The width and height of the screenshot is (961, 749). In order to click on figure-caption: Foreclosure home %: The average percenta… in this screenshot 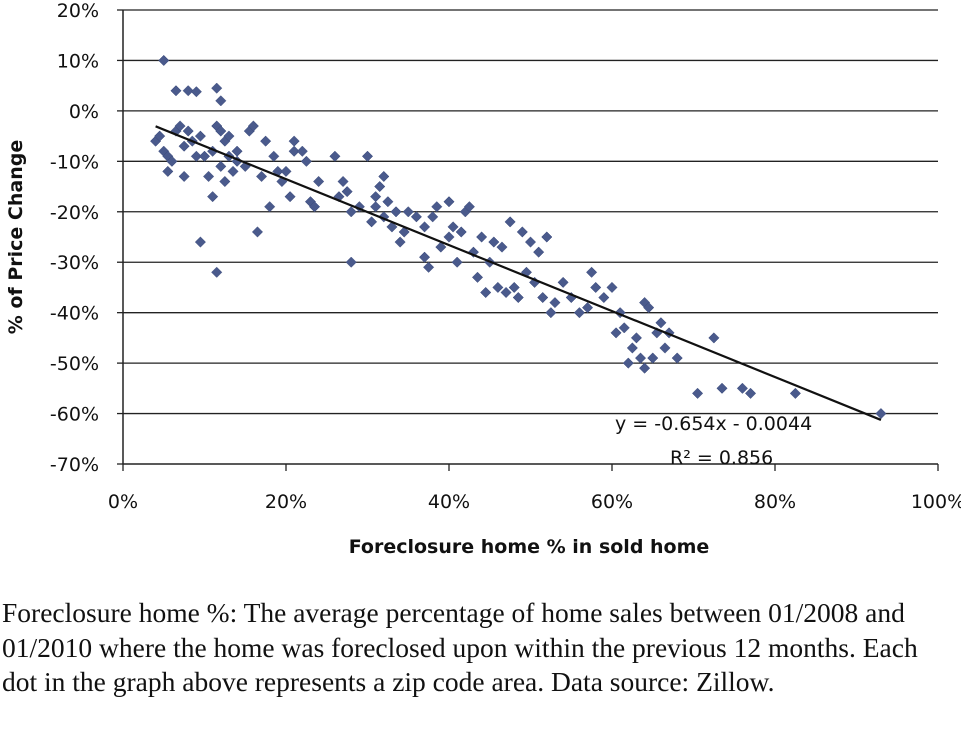, I will do `click(460, 647)`.